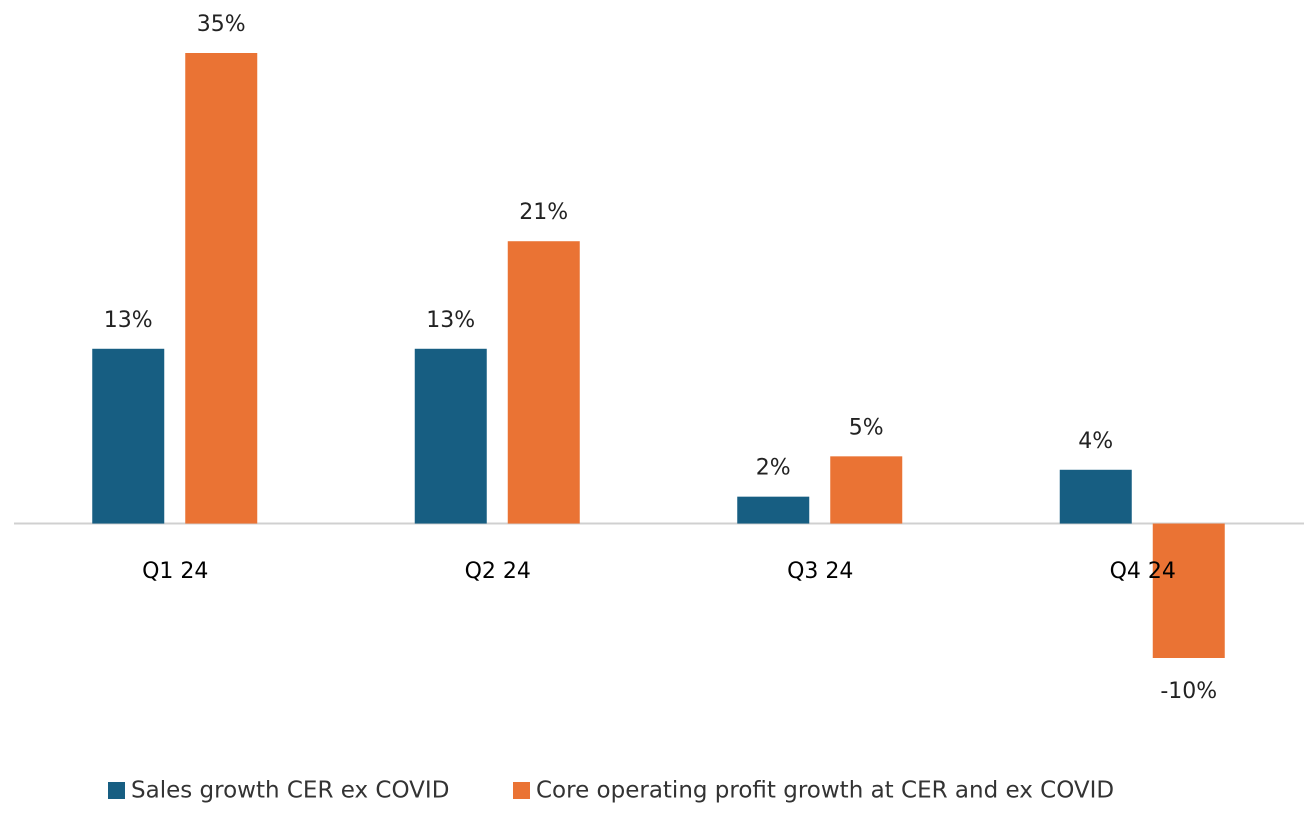 The height and width of the screenshot is (829, 1304). I want to click on data-label: 5%, so click(866, 427).